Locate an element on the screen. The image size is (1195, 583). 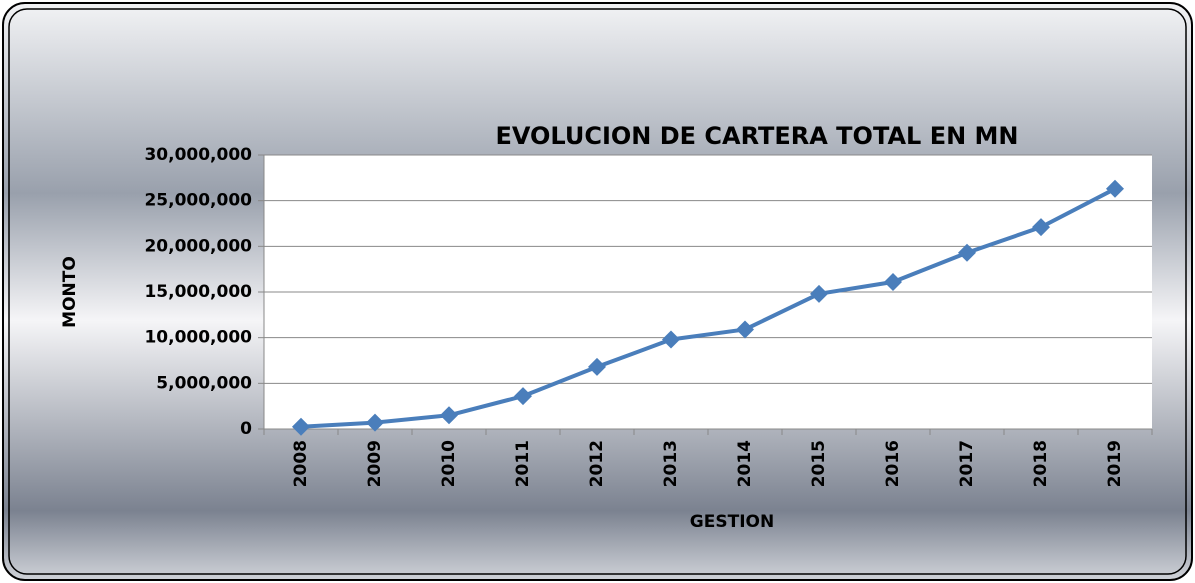
x-tick-label: 2012 is located at coordinates (597, 463).